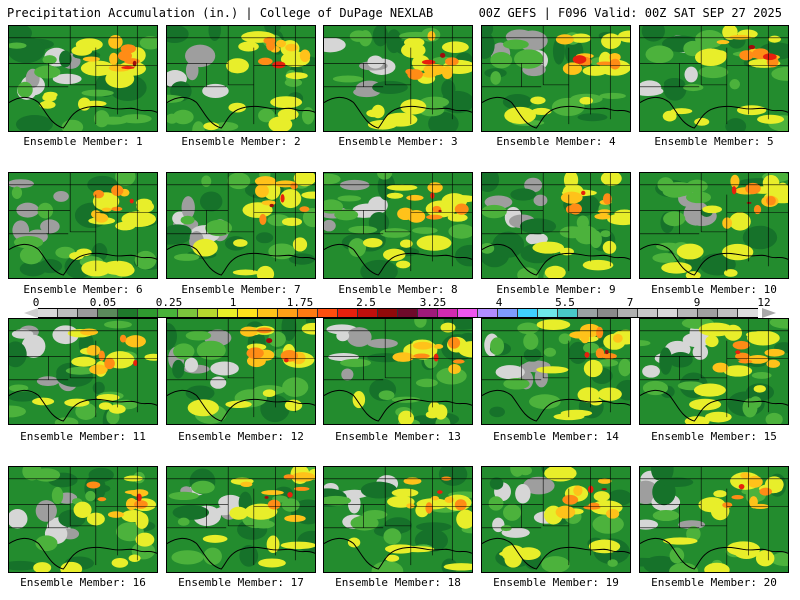  I want to click on ensemble-member-label: Ensemble Member: 15, so click(714, 436).